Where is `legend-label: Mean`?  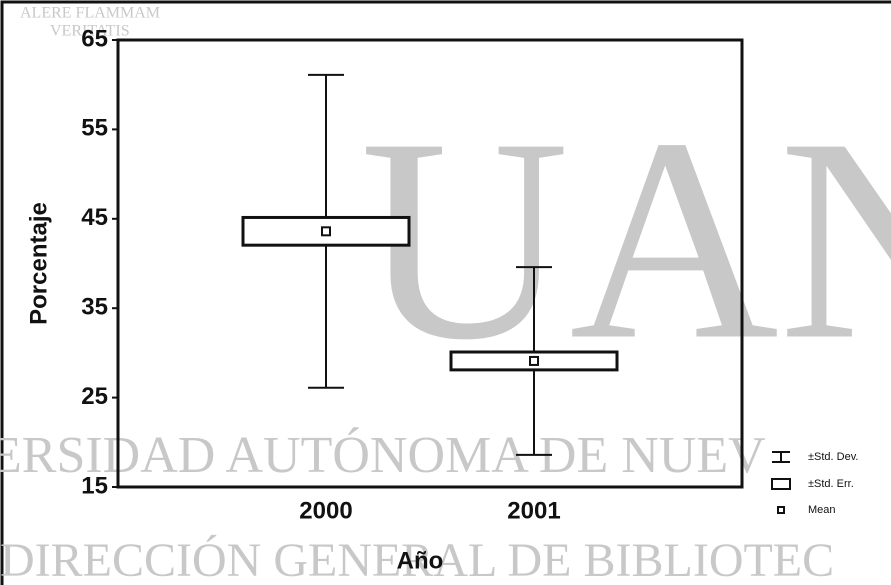
legend-label: Mean is located at coordinates (822, 510).